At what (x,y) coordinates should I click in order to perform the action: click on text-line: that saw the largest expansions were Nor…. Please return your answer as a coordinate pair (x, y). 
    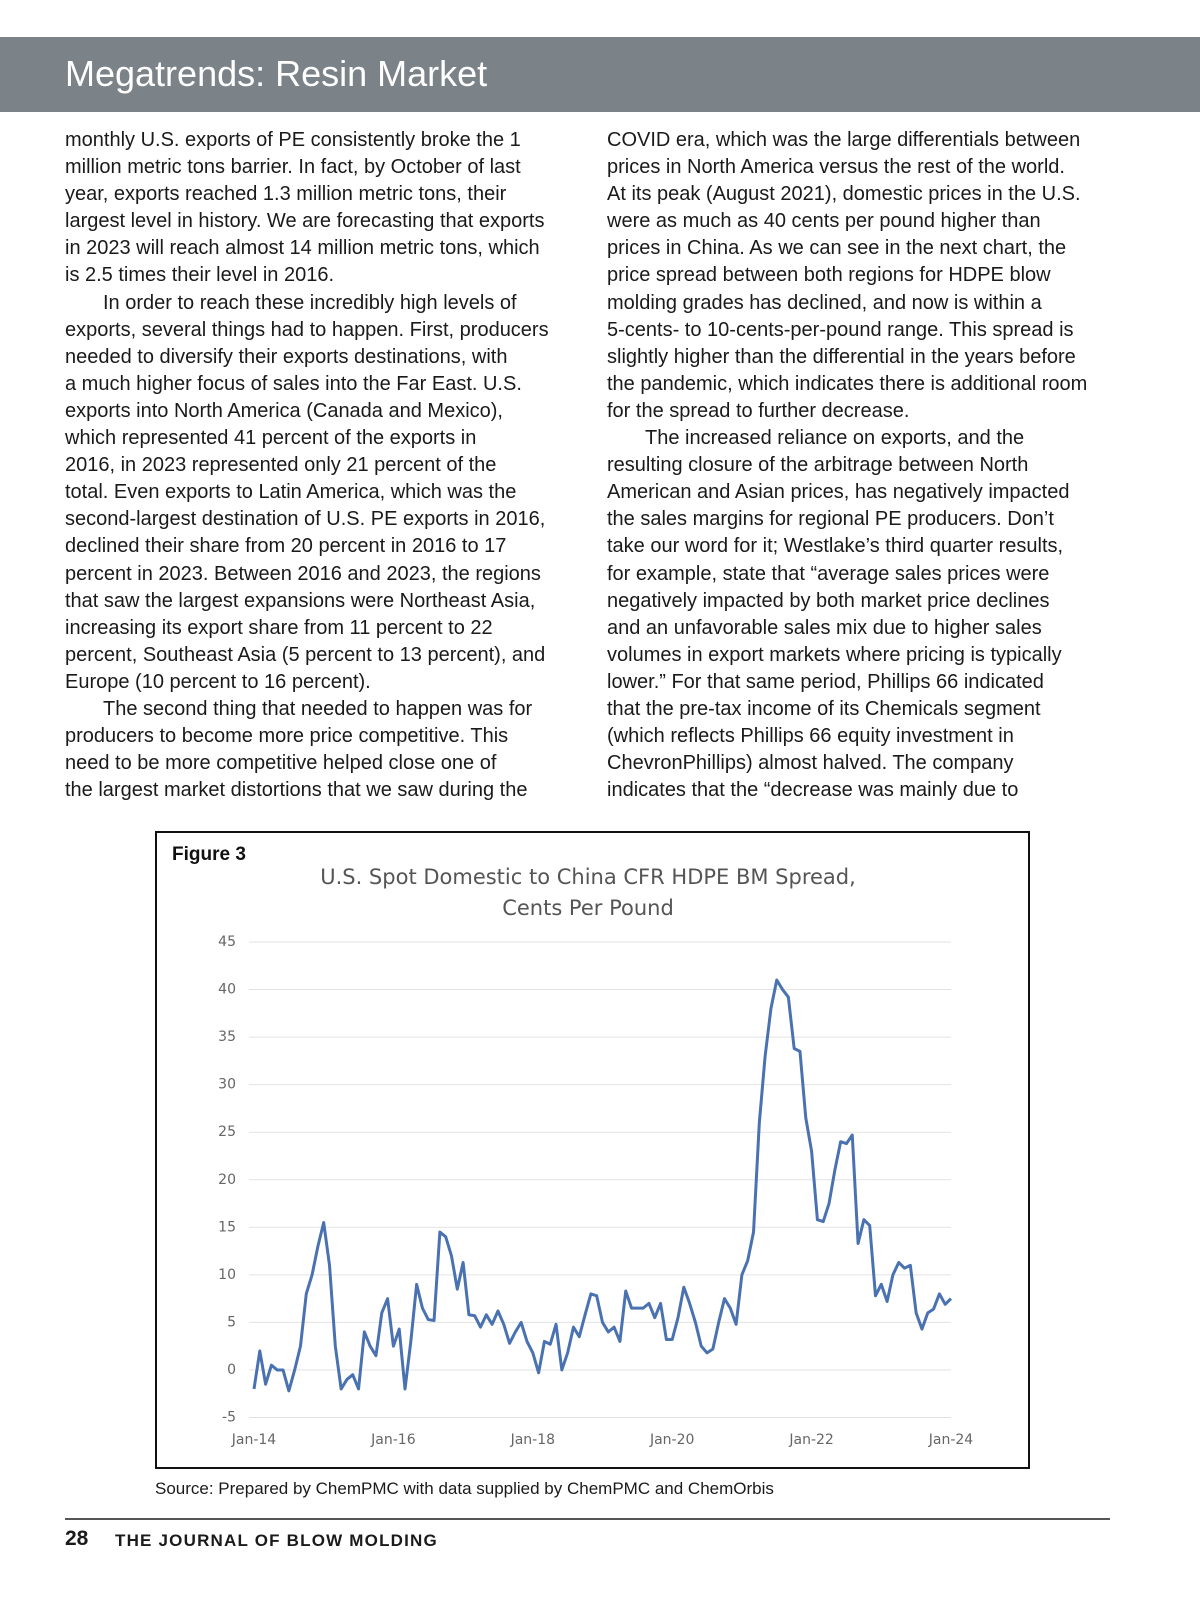
    Looking at the image, I should click on (300, 600).